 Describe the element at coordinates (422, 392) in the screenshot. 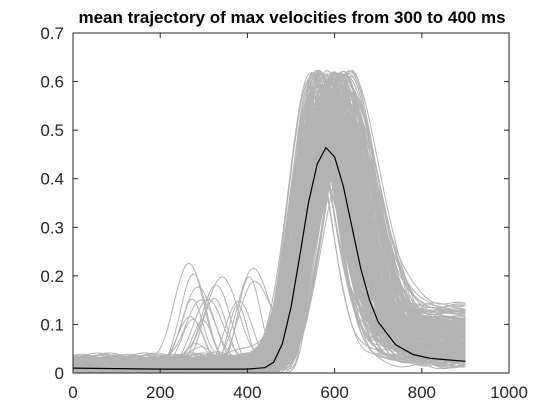

I see `x-tick-label: 800` at that location.